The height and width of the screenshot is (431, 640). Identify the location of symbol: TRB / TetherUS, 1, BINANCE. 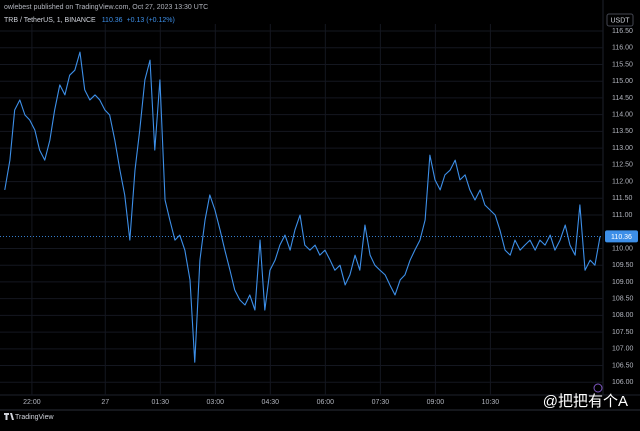
(50, 20).